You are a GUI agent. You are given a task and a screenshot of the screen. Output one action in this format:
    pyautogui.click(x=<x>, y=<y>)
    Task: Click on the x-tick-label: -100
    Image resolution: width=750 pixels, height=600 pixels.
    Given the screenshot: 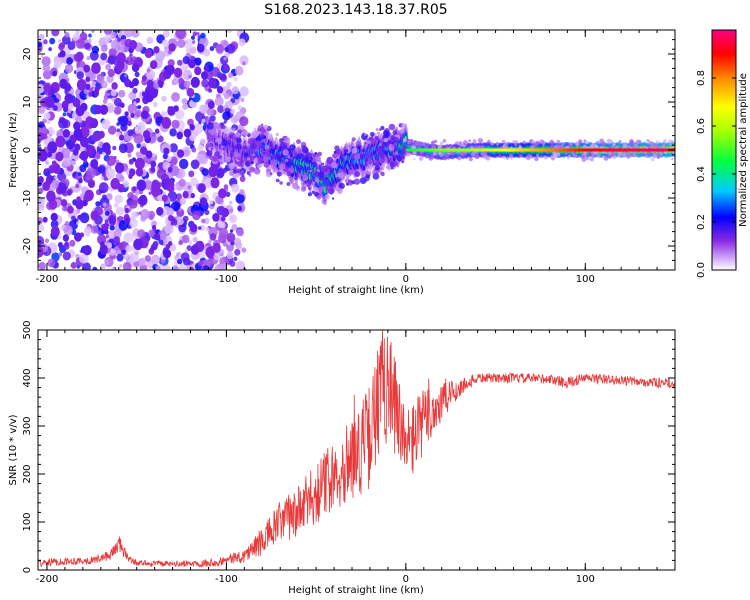 What is the action you would take?
    pyautogui.click(x=226, y=579)
    